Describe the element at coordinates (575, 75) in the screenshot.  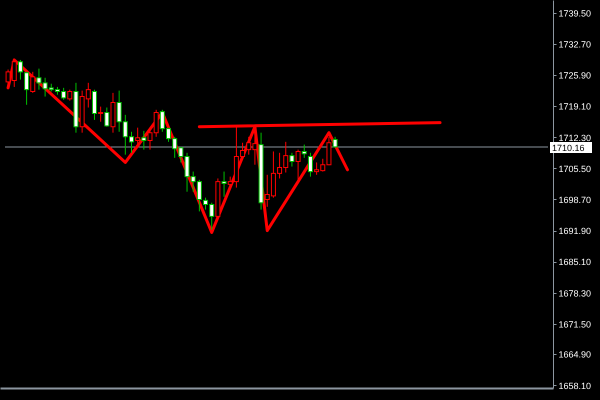
I see `y-tick-label: 1725.90` at that location.